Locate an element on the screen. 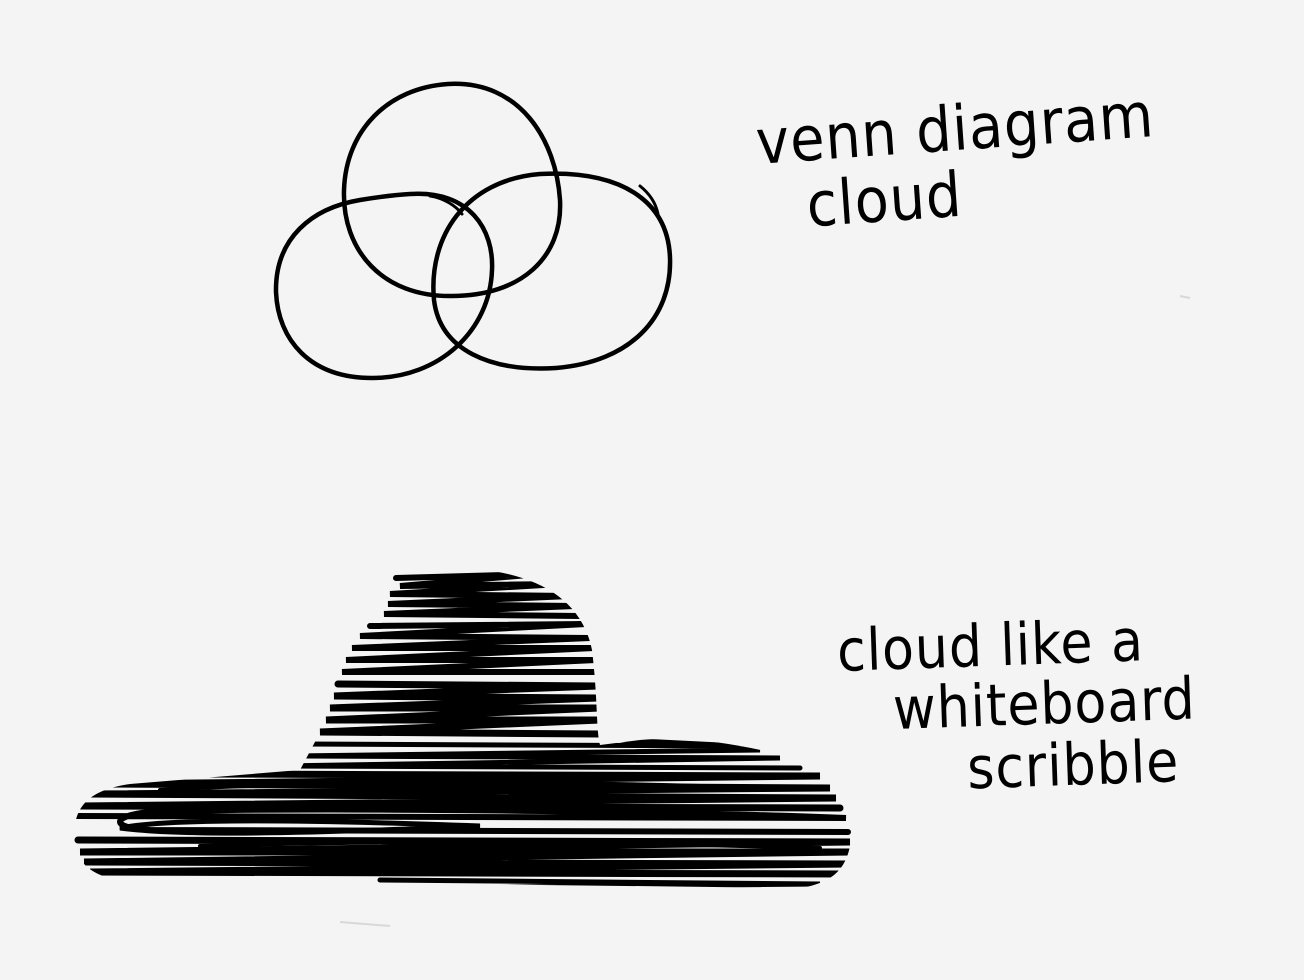 The width and height of the screenshot is (1304, 980). scribble-note-line-3: scribble is located at coordinates (1073, 765).